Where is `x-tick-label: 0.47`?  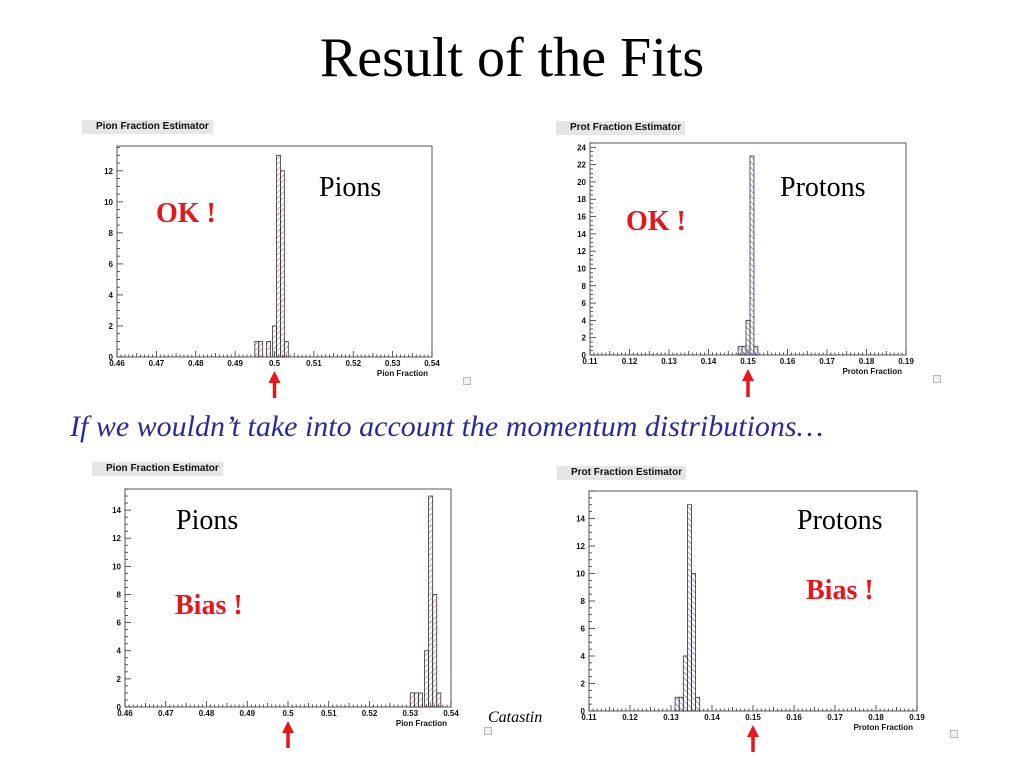
x-tick-label: 0.47 is located at coordinates (166, 713).